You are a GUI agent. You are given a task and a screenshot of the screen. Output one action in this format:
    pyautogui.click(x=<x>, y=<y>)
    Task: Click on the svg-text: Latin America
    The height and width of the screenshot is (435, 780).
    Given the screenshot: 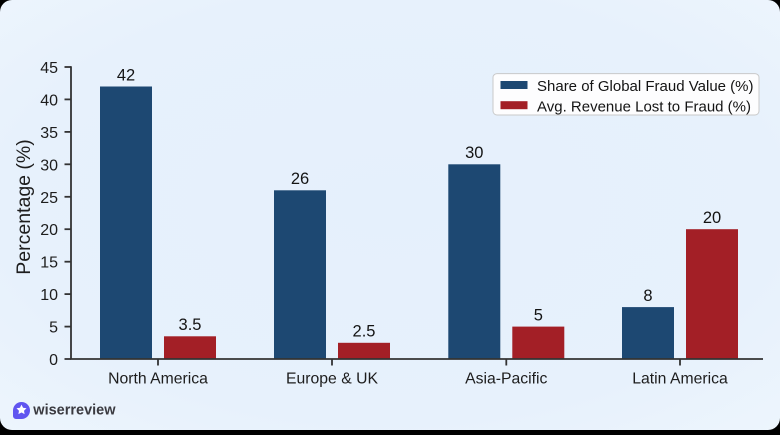 What is the action you would take?
    pyautogui.click(x=680, y=378)
    